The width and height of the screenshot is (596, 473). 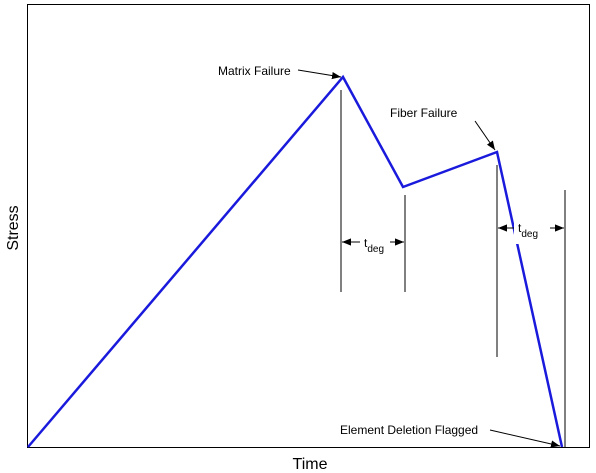 I want to click on y-axis-label: Stress, so click(x=13, y=227).